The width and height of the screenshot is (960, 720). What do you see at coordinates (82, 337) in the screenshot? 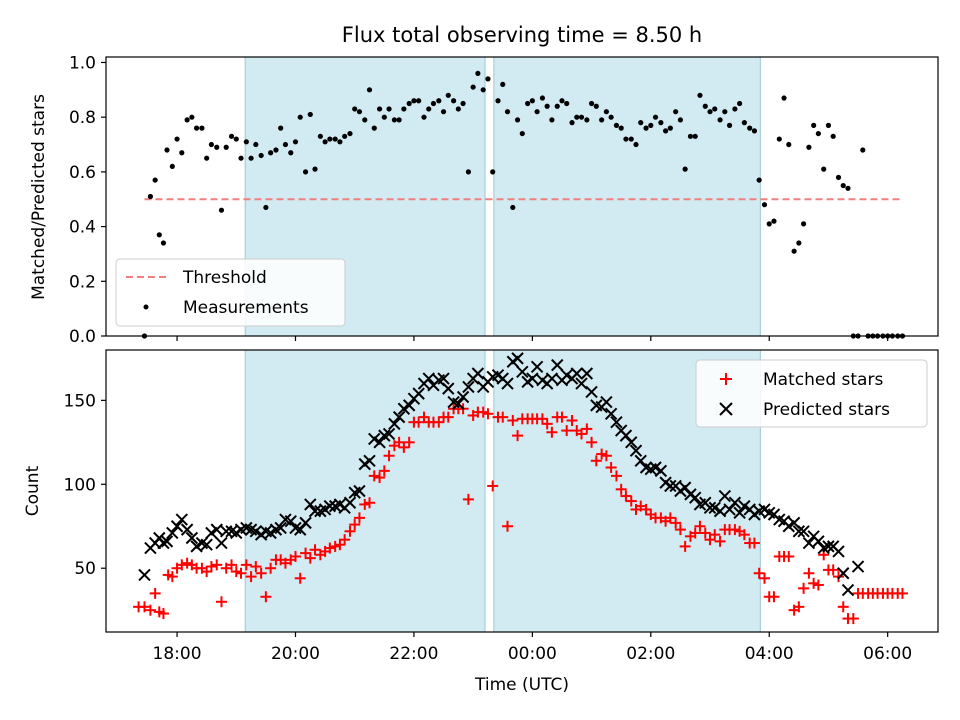
I see `top-y-tick-label: 0.0` at bounding box center [82, 337].